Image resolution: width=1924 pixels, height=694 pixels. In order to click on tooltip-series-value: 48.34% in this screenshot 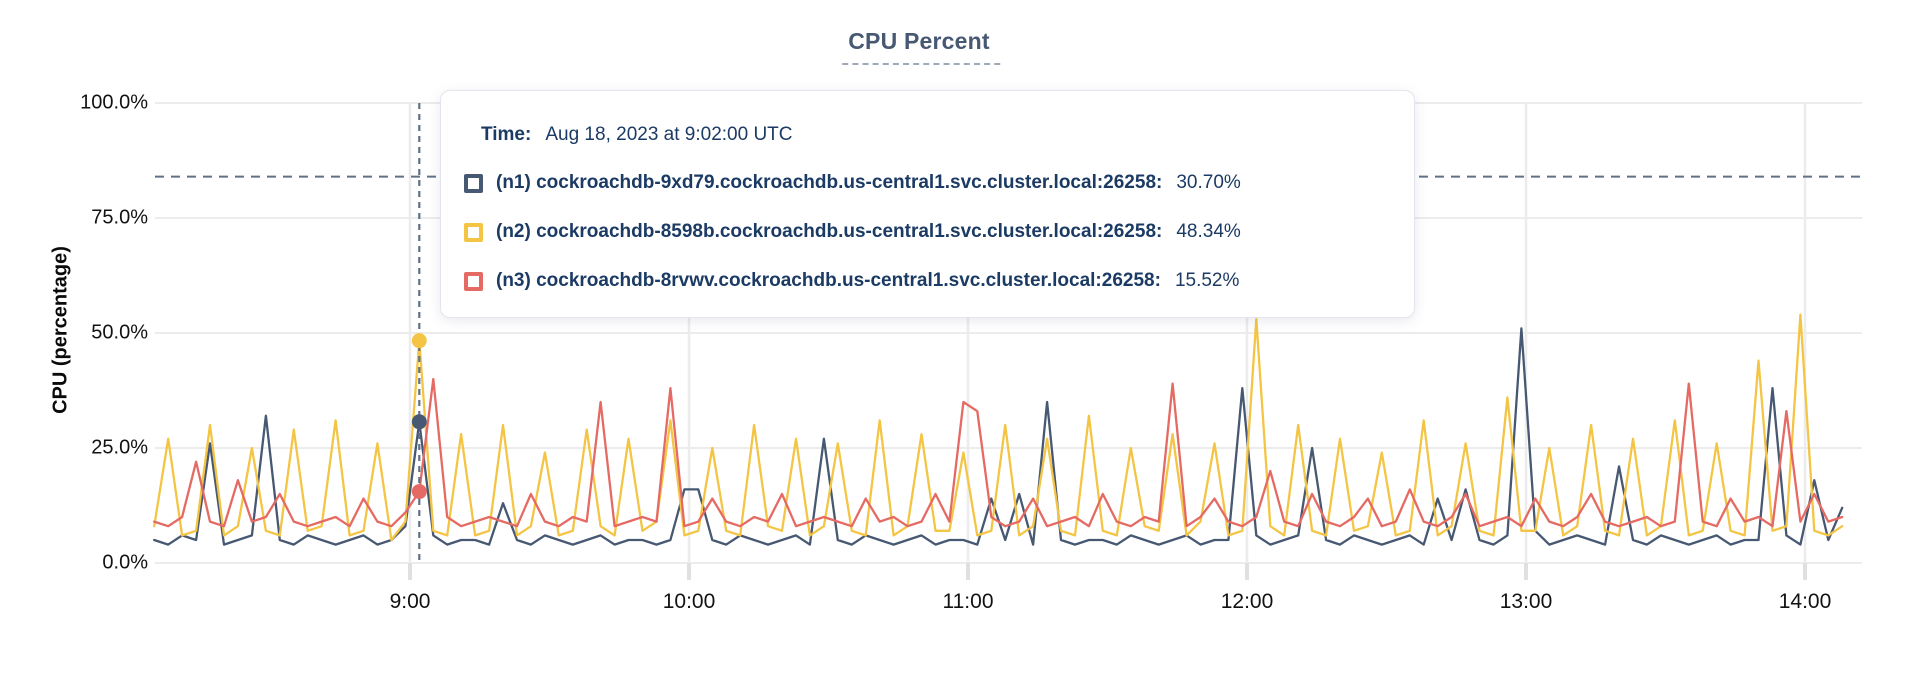, I will do `click(1208, 231)`.